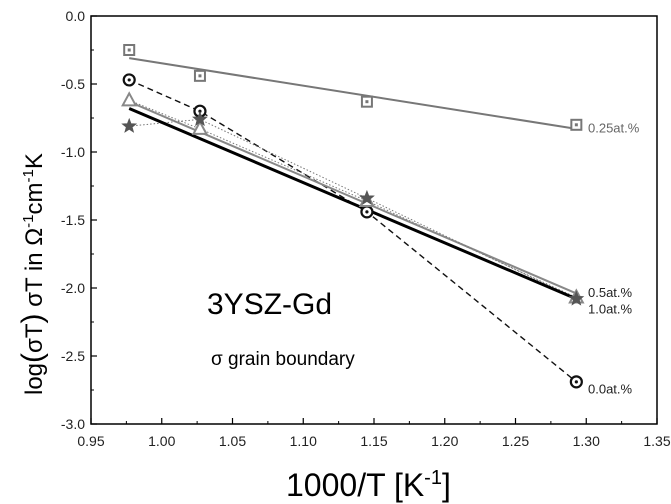  I want to click on y-tick-label: 0.0, so click(76, 16).